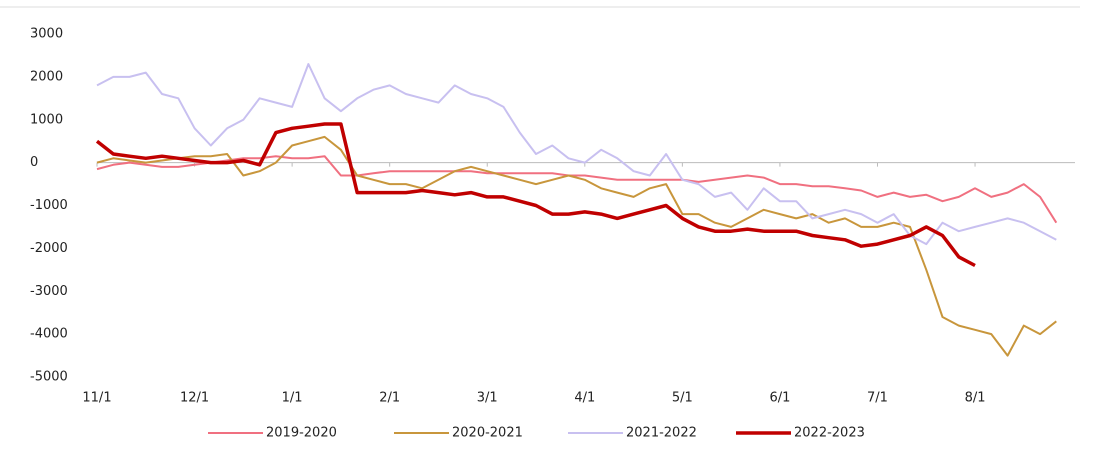 This screenshot has width=1094, height=457. Describe the element at coordinates (194, 398) in the screenshot. I see `x-tick-label: 12/1` at that location.